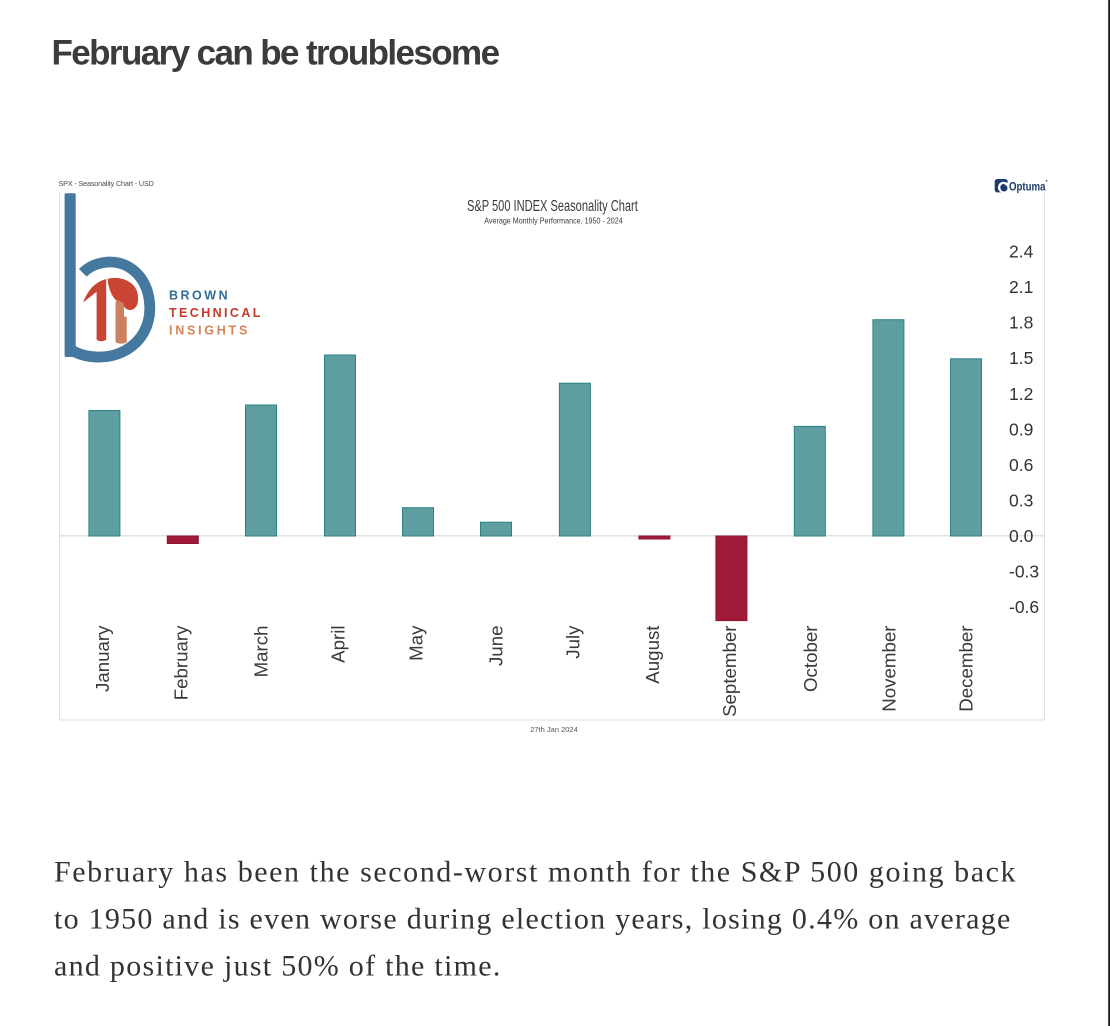  What do you see at coordinates (106, 183) in the screenshot?
I see `svg-text: SPX - Seasonality Chart - USD` at bounding box center [106, 183].